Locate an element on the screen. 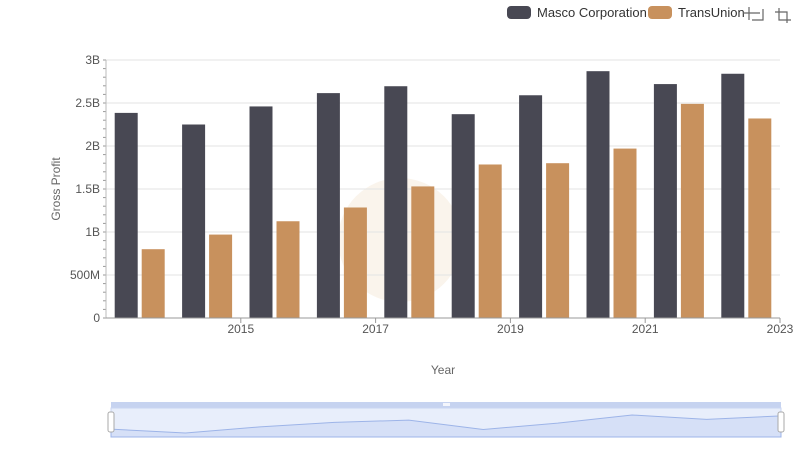 This screenshot has height=461, width=800. x-axis-title: Year is located at coordinates (443, 370).